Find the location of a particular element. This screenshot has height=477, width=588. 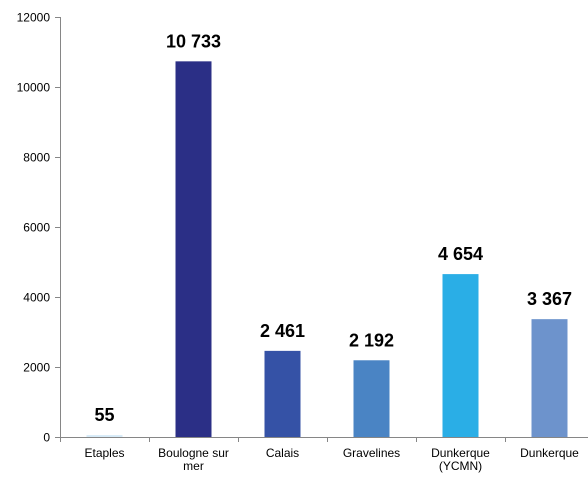

data-label: 2 461 is located at coordinates (282, 331).